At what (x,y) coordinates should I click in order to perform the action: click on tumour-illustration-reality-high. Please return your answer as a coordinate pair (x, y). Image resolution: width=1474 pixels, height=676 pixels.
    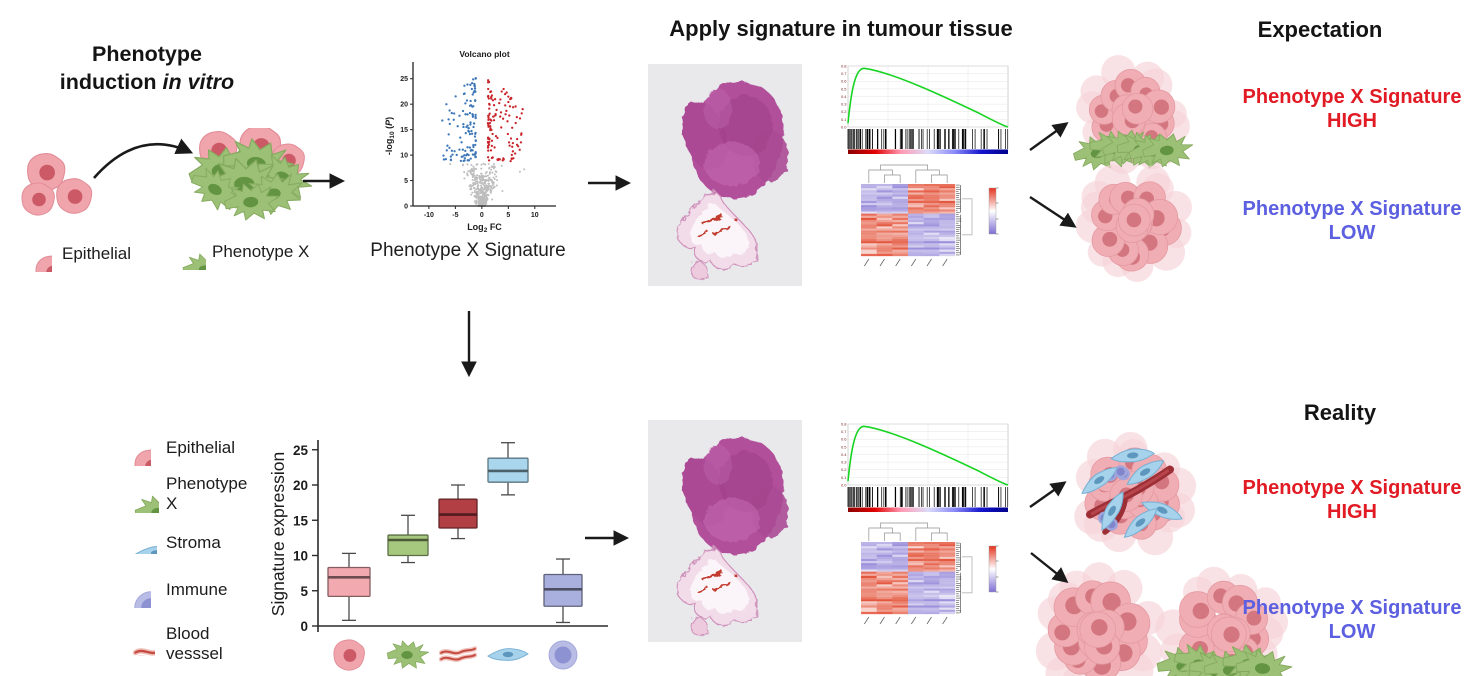
    Looking at the image, I should click on (1135, 493).